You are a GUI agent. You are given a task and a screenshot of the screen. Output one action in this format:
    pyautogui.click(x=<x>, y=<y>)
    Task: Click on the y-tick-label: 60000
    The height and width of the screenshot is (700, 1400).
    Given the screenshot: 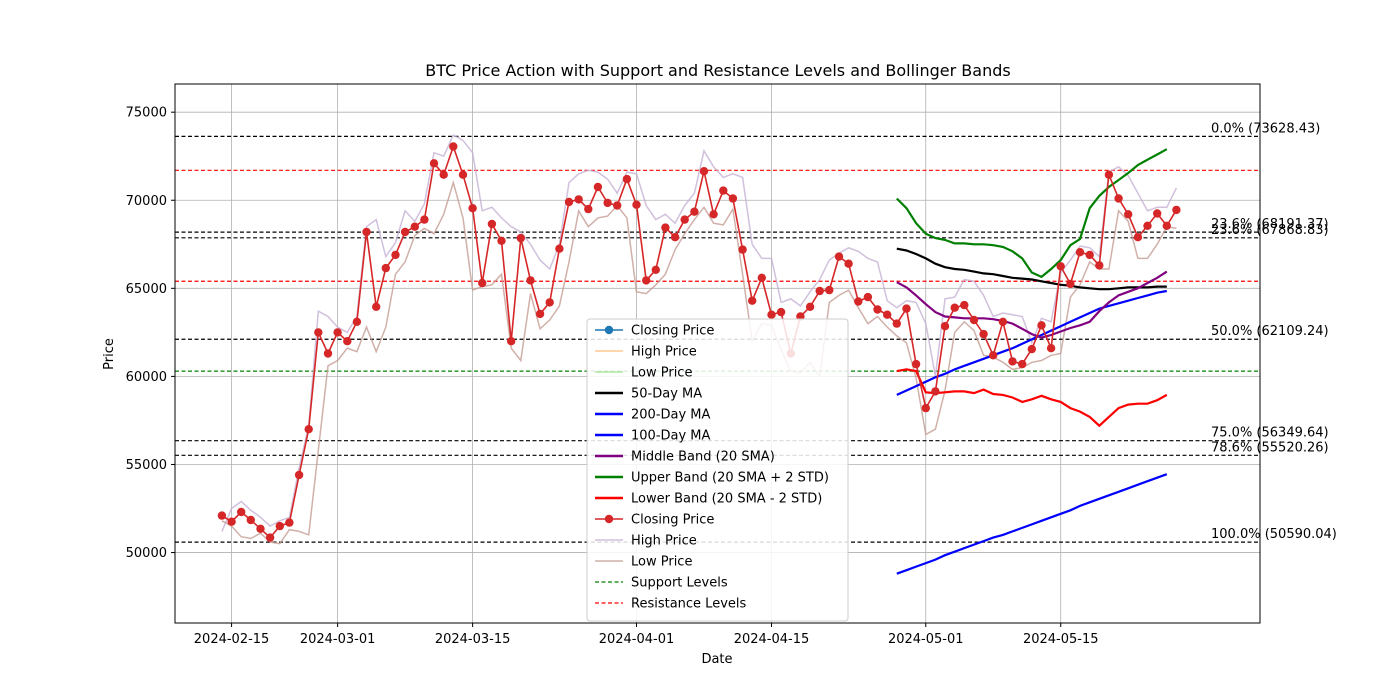 What is the action you would take?
    pyautogui.click(x=146, y=377)
    